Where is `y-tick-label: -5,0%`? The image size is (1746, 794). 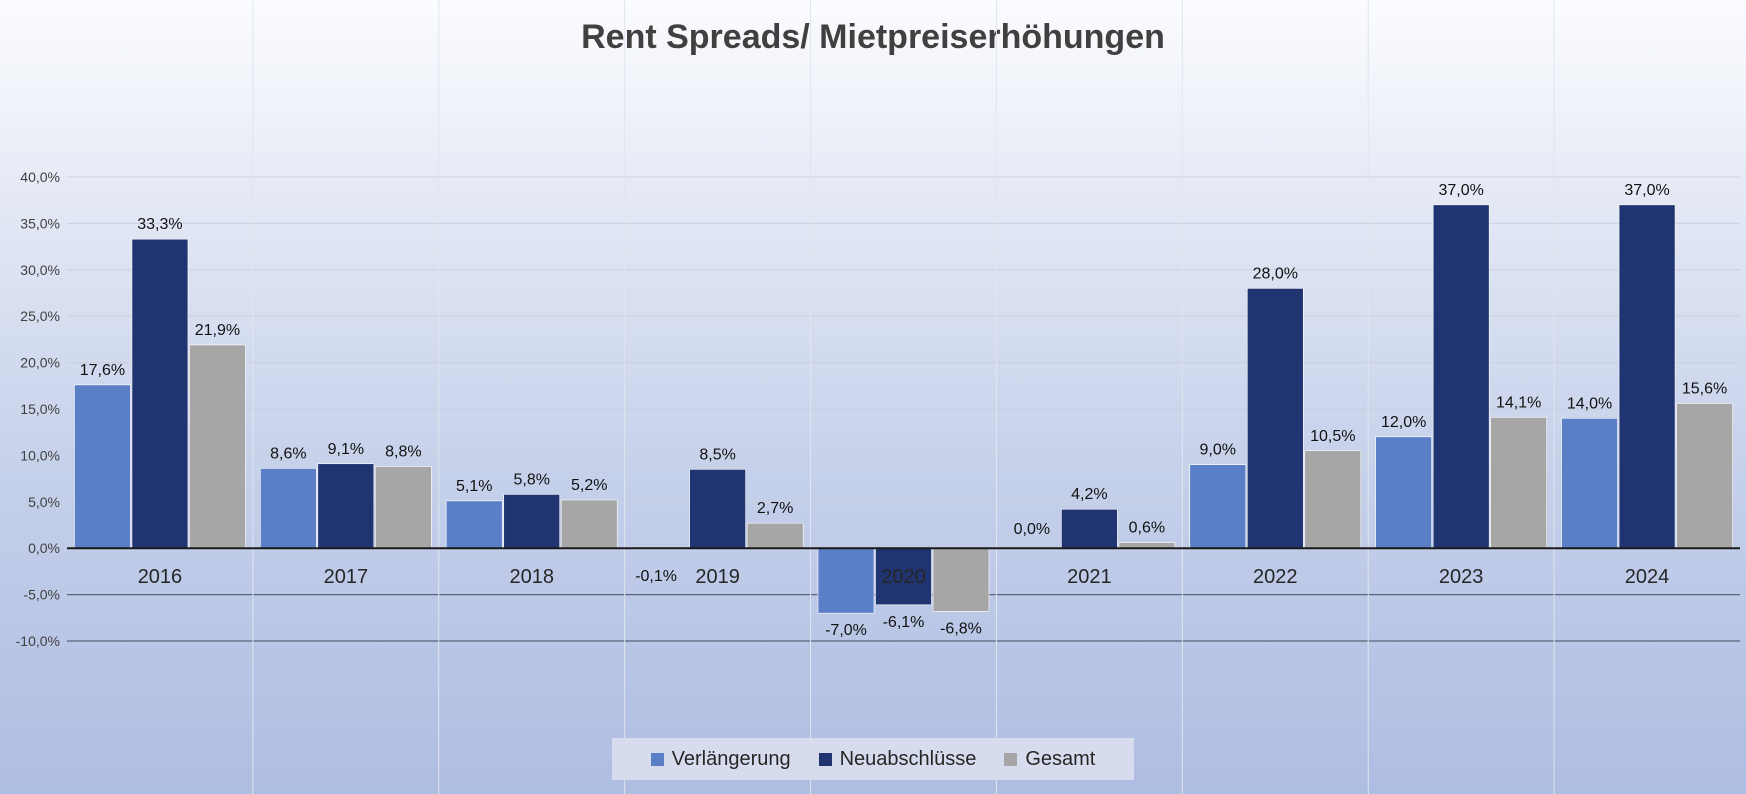
y-tick-label: -5,0% is located at coordinates (41, 595).